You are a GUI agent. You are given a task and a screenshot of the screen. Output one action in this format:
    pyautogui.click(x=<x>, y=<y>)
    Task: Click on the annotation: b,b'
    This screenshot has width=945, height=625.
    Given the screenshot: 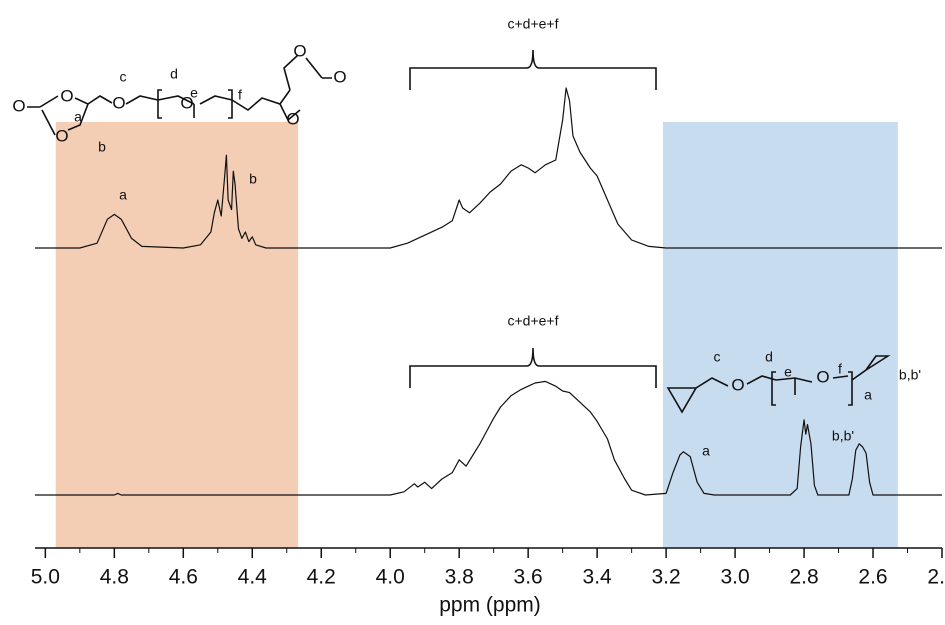 What is the action you would take?
    pyautogui.click(x=843, y=436)
    